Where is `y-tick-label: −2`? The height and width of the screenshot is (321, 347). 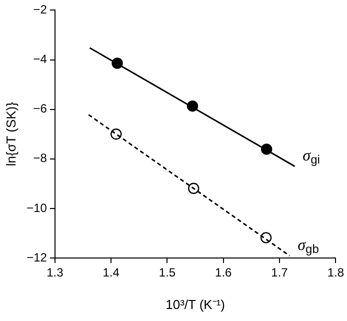
y-tick-label: −2 is located at coordinates (40, 9).